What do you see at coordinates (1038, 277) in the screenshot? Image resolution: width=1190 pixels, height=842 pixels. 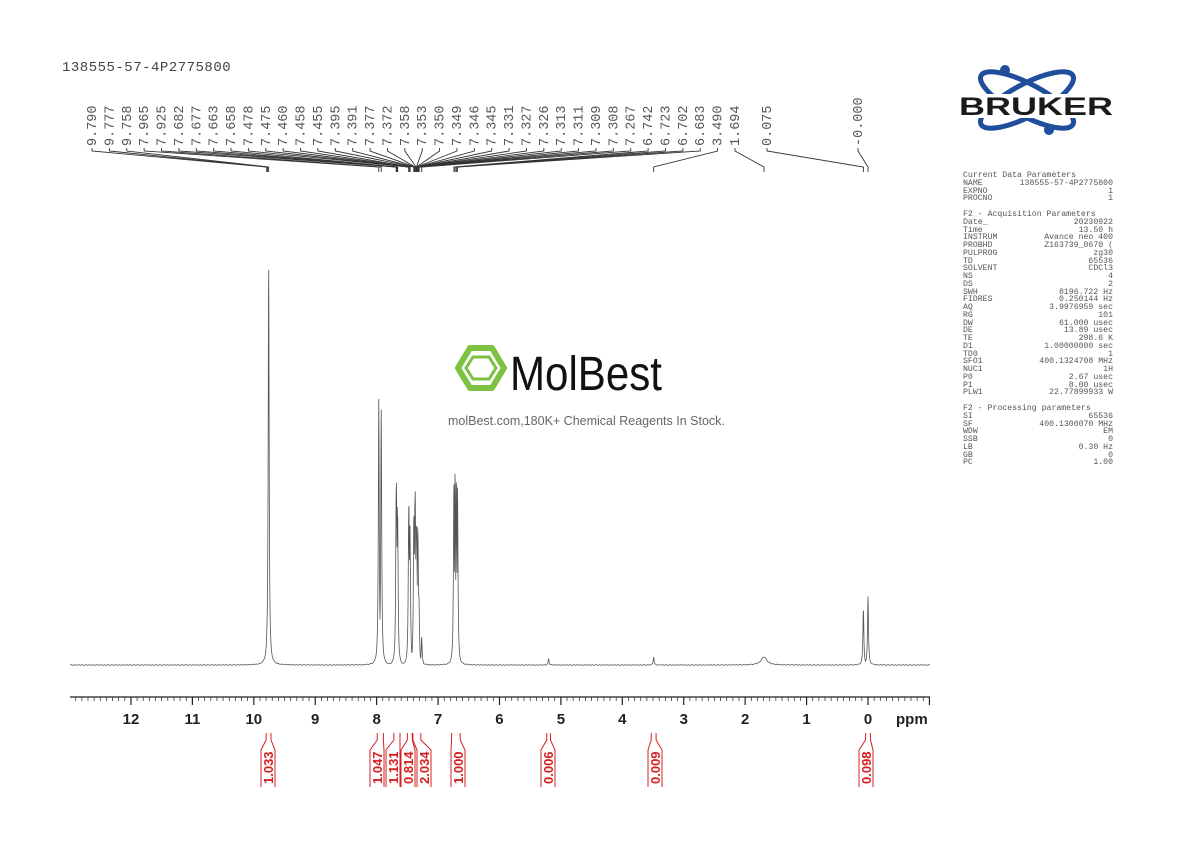 I see `parameter-row: NS 4` at bounding box center [1038, 277].